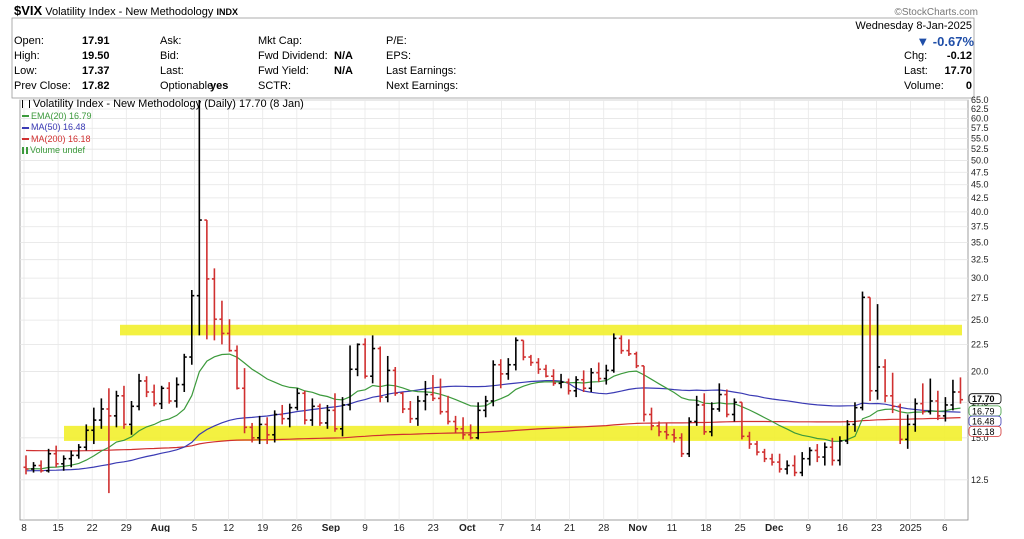  I want to click on stat-label: Last:, so click(916, 71).